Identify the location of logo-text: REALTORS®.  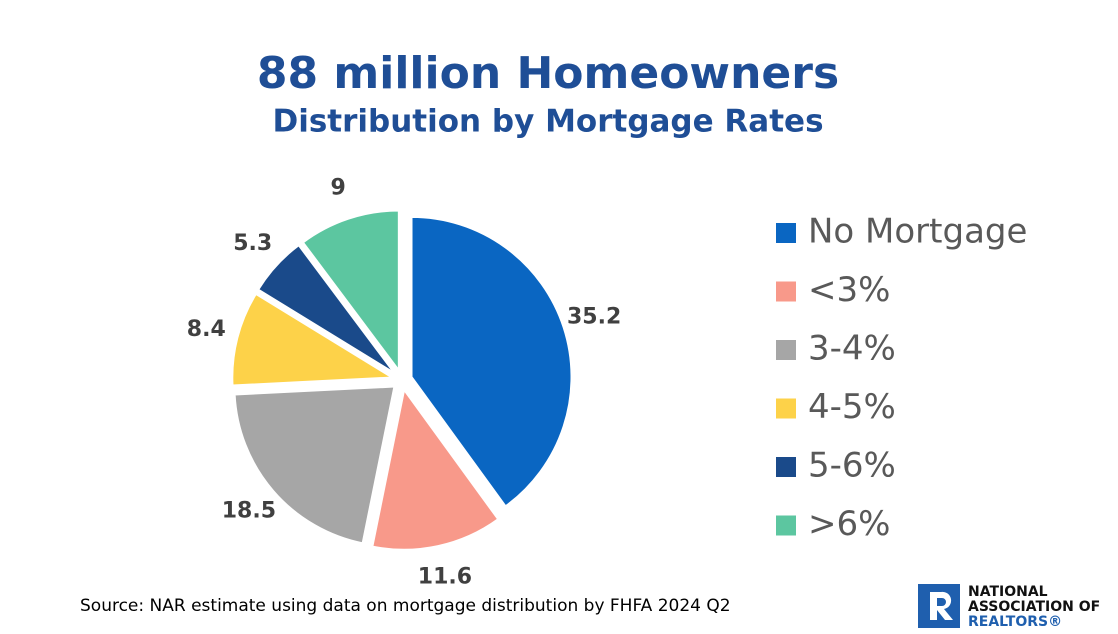
(1015, 622).